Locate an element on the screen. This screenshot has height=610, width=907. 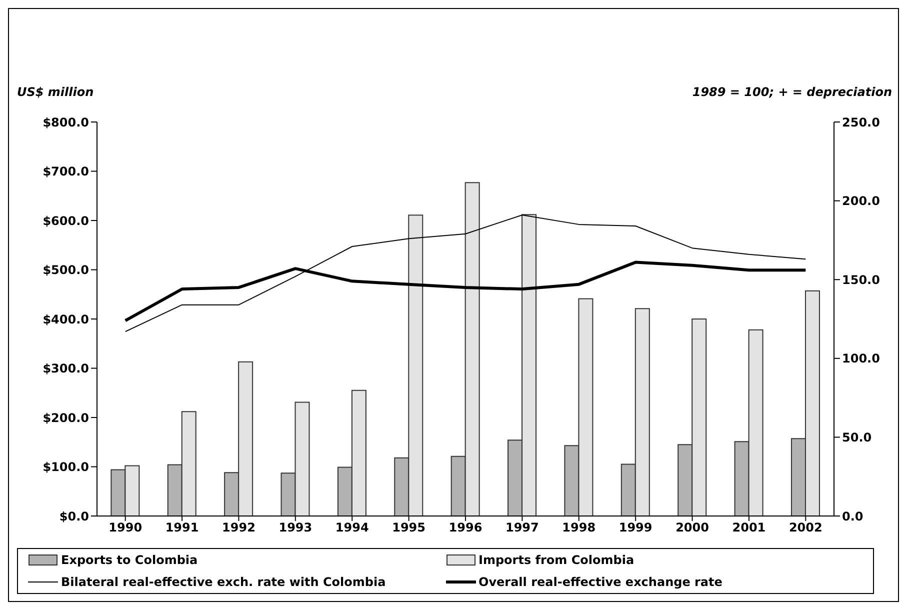
y-tick-label: $100.0 is located at coordinates (65, 467).